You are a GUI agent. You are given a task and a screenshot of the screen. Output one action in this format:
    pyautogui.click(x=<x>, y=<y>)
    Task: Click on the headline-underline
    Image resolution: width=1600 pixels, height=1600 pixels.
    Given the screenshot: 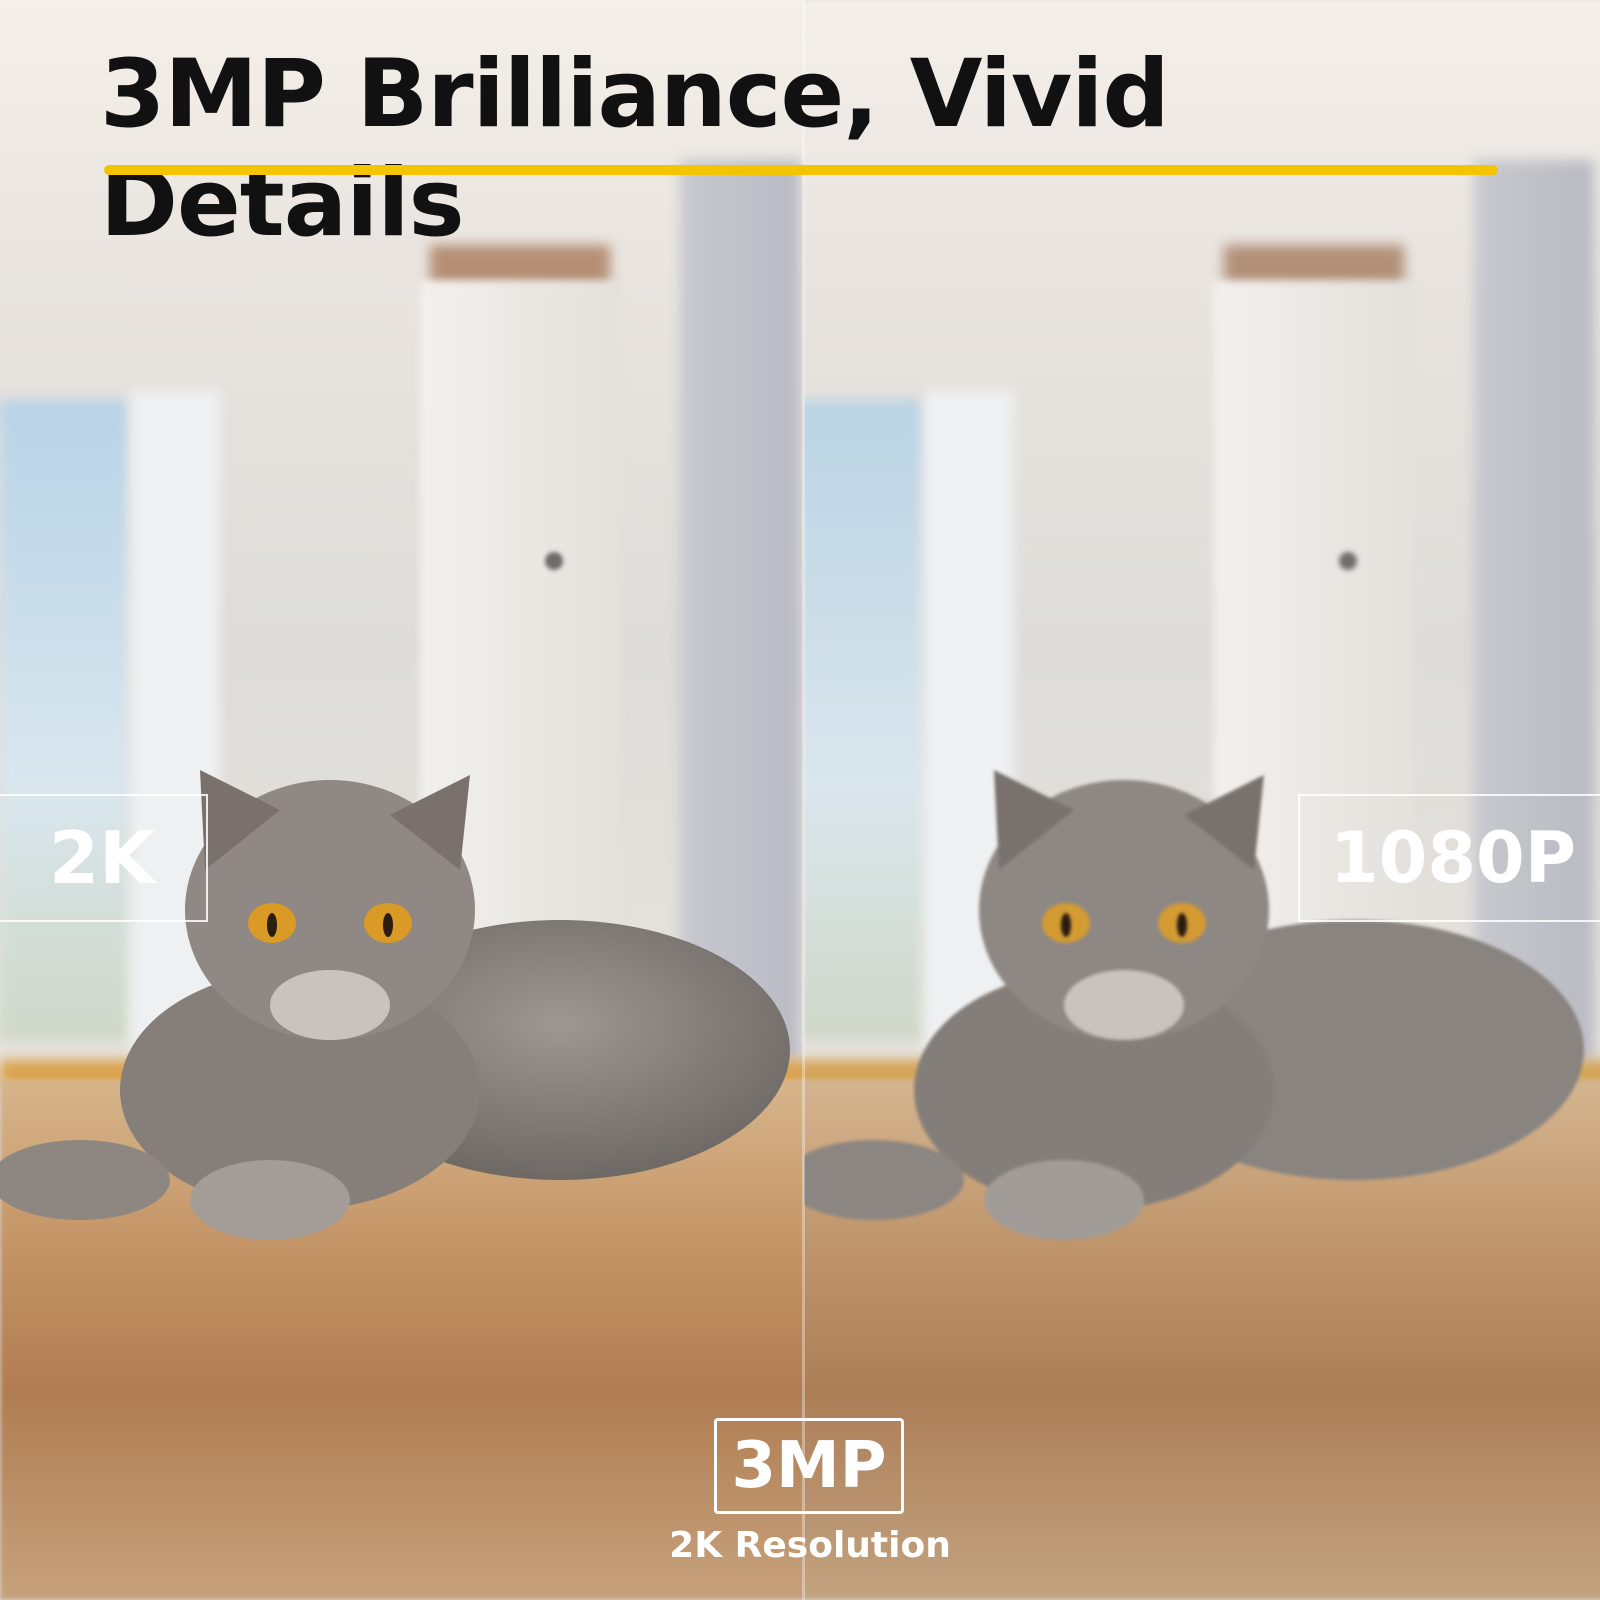 What is the action you would take?
    pyautogui.click(x=801, y=170)
    